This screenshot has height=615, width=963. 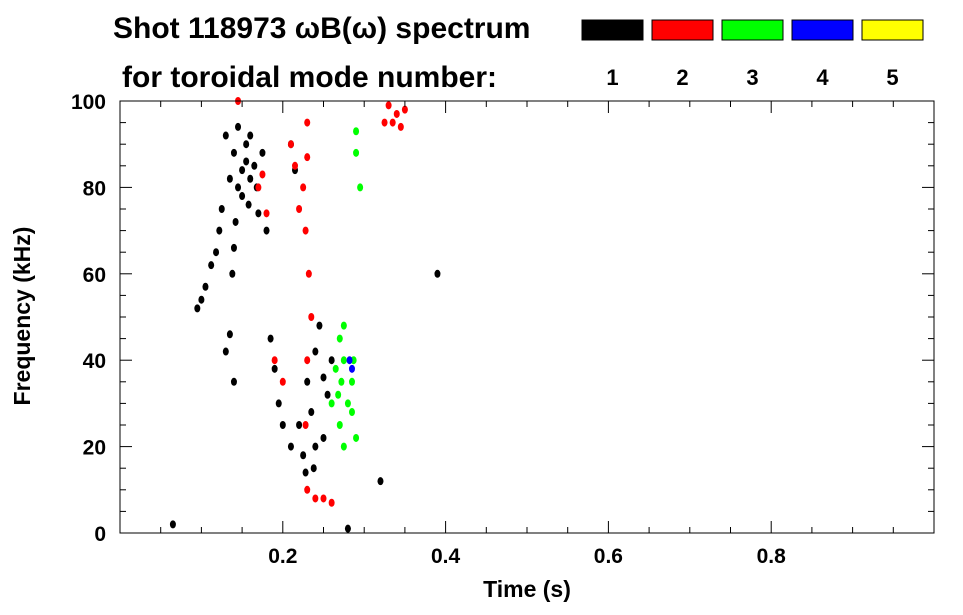 I want to click on x-tick-label: 0.6, so click(x=608, y=556).